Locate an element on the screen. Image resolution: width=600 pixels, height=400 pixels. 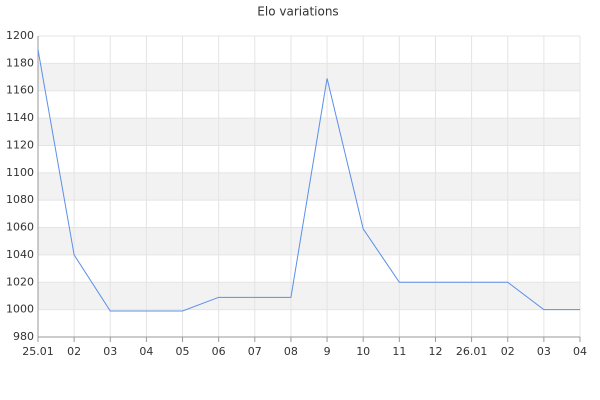
x-tick-label: 26.01 is located at coordinates (472, 351).